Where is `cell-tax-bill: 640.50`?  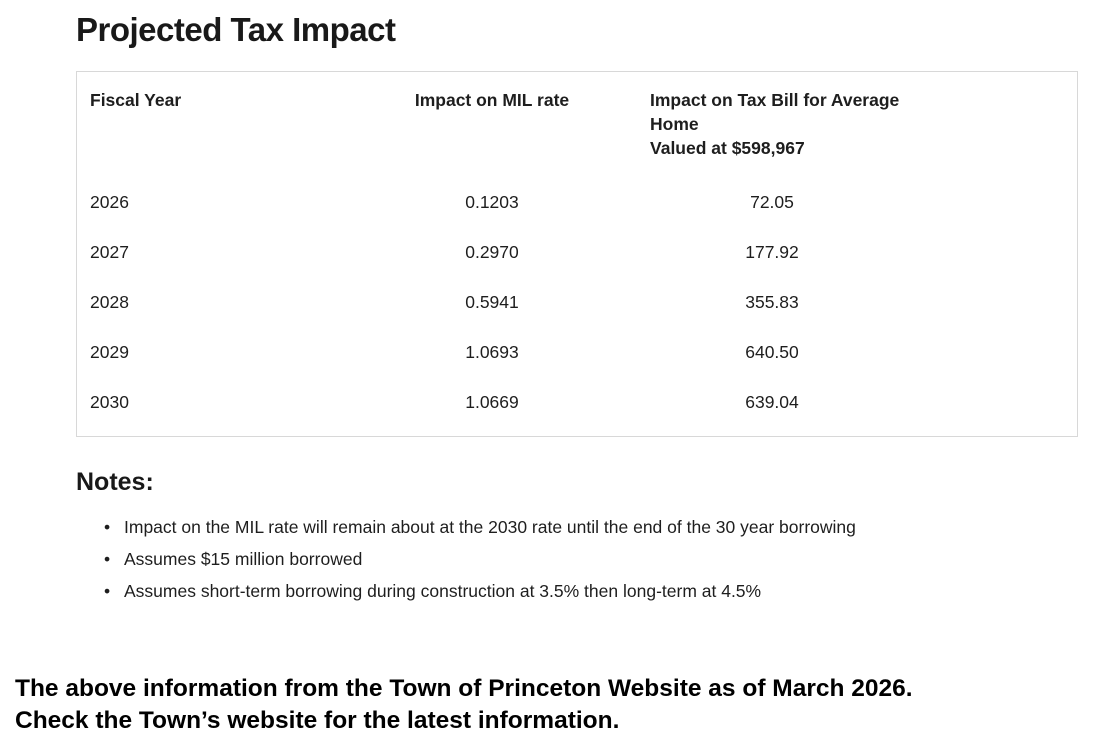
cell-tax-bill: 640.50 is located at coordinates (772, 352).